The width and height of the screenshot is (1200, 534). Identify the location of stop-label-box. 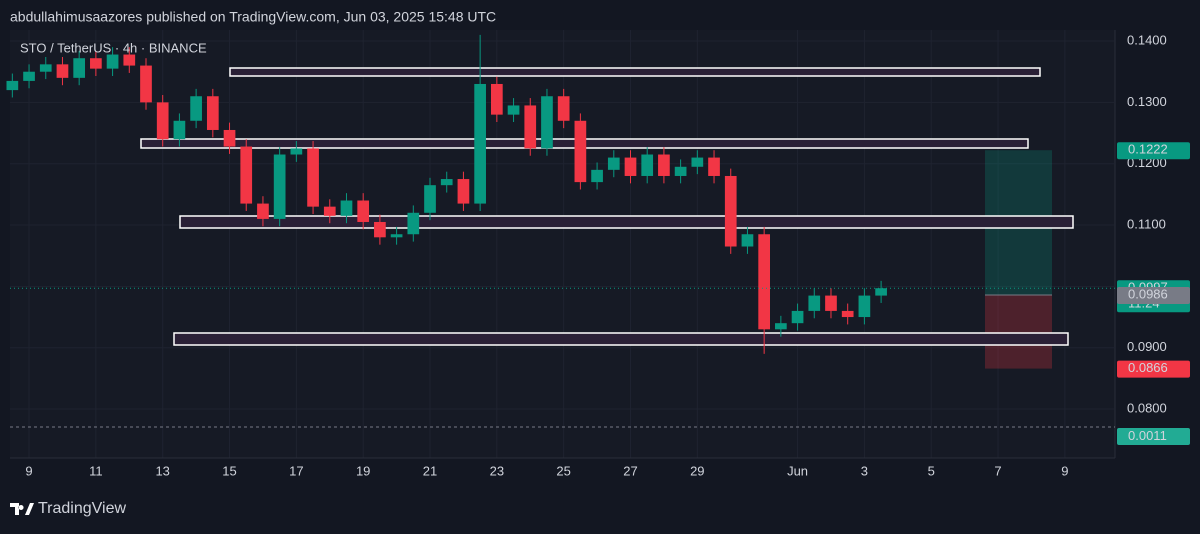
(1153, 369).